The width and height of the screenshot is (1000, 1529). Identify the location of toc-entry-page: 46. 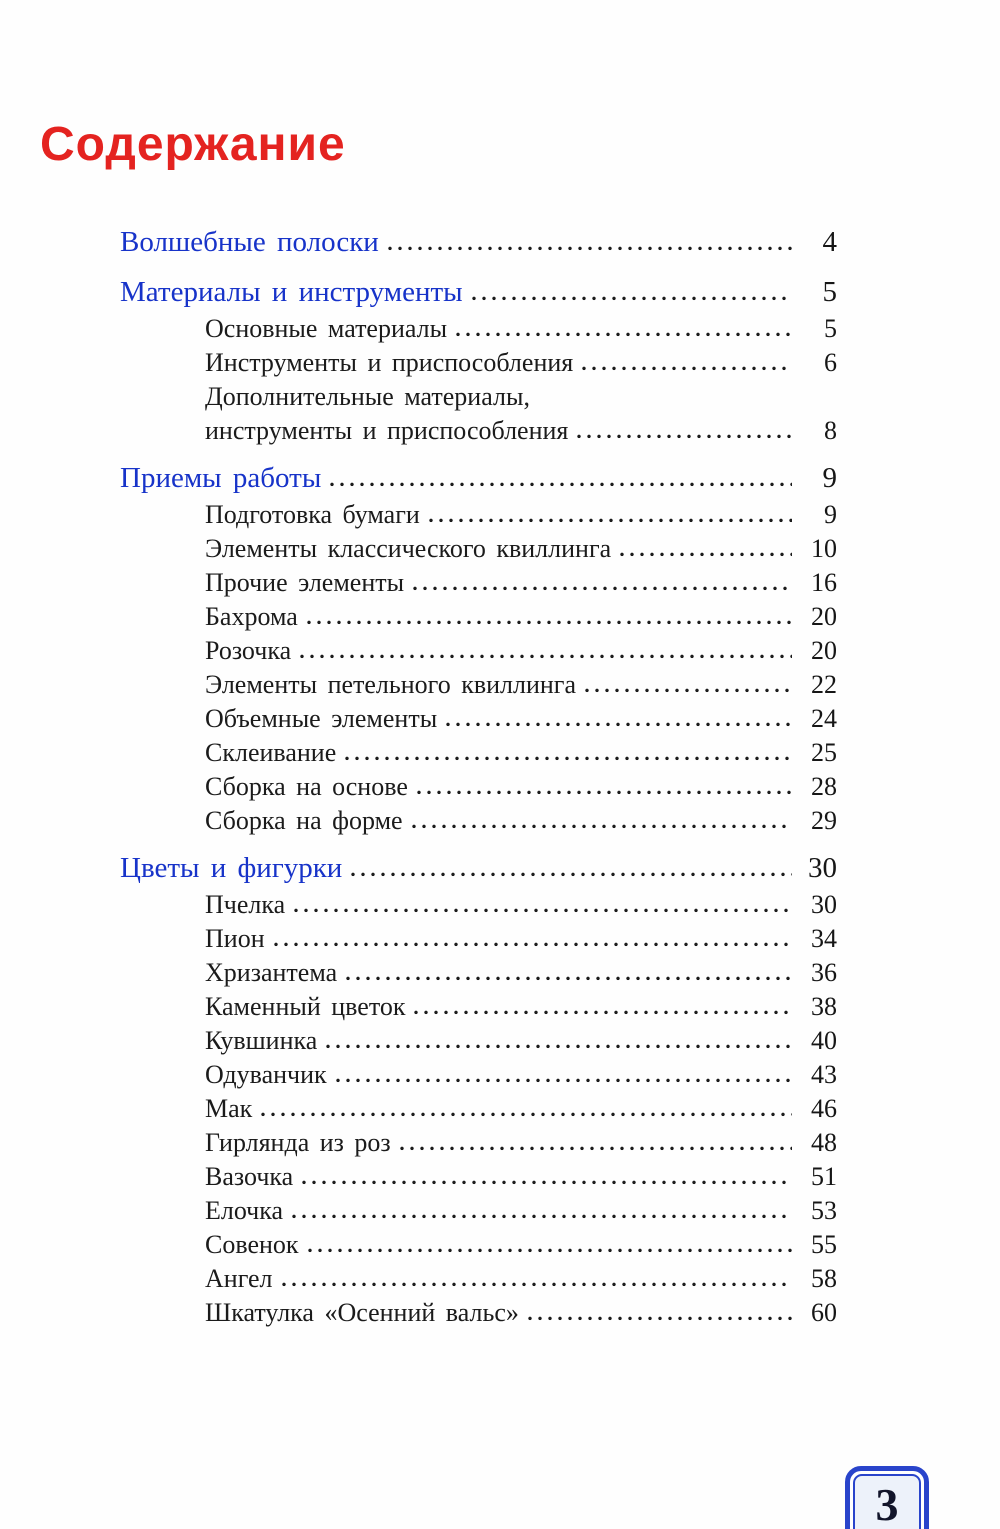
(824, 1108).